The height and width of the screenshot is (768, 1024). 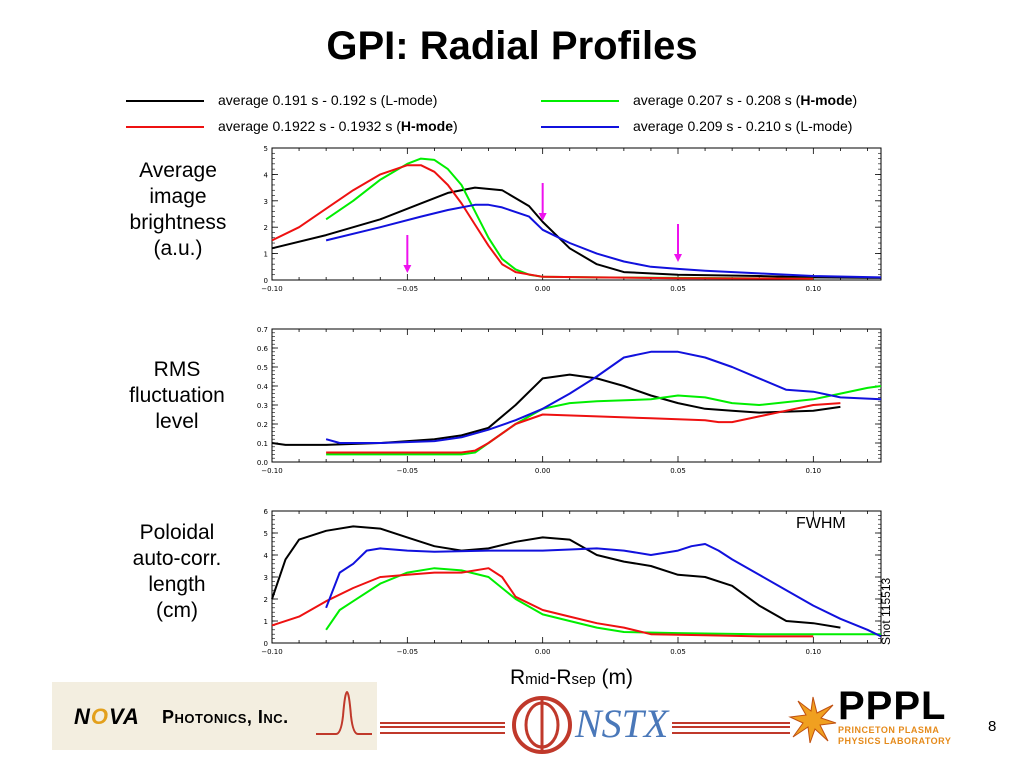 I want to click on panel-label-brightness: Average image brightness (a.u.), so click(x=178, y=209).